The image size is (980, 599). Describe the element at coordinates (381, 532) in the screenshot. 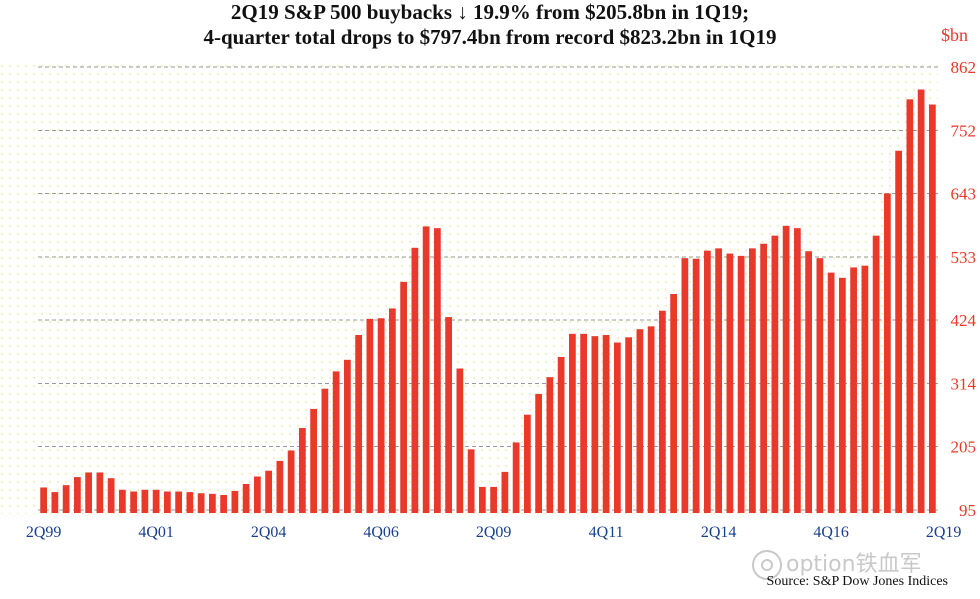

I see `x-tick-label-4Q06: 4Q06` at that location.